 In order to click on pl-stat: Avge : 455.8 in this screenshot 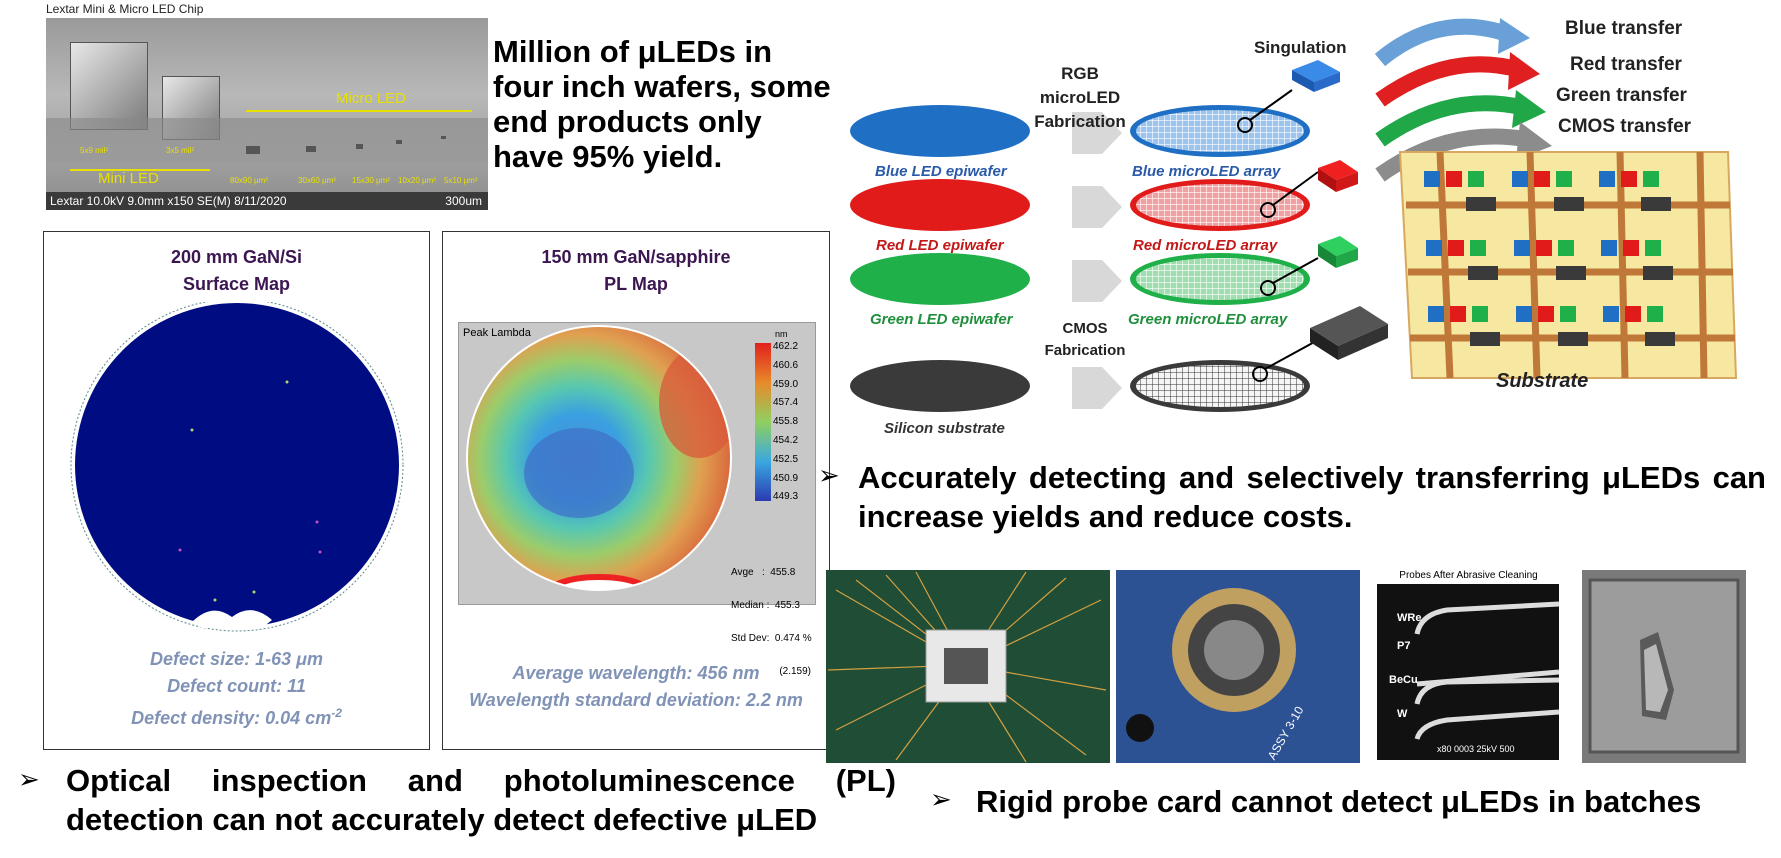, I will do `click(763, 572)`.